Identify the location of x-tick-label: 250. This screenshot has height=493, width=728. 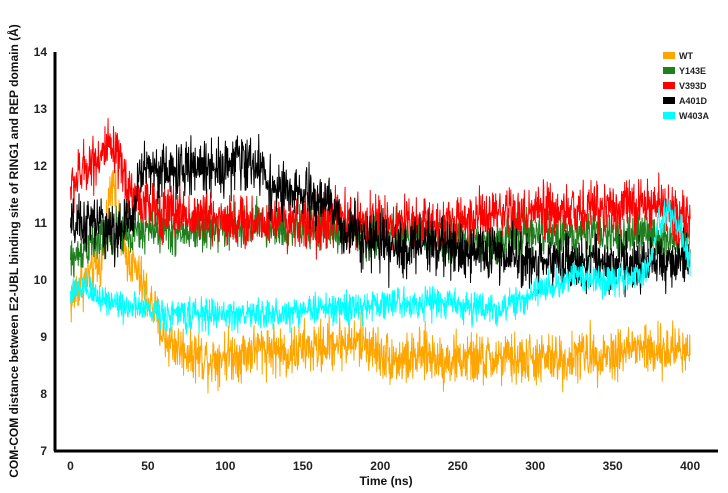
(458, 466).